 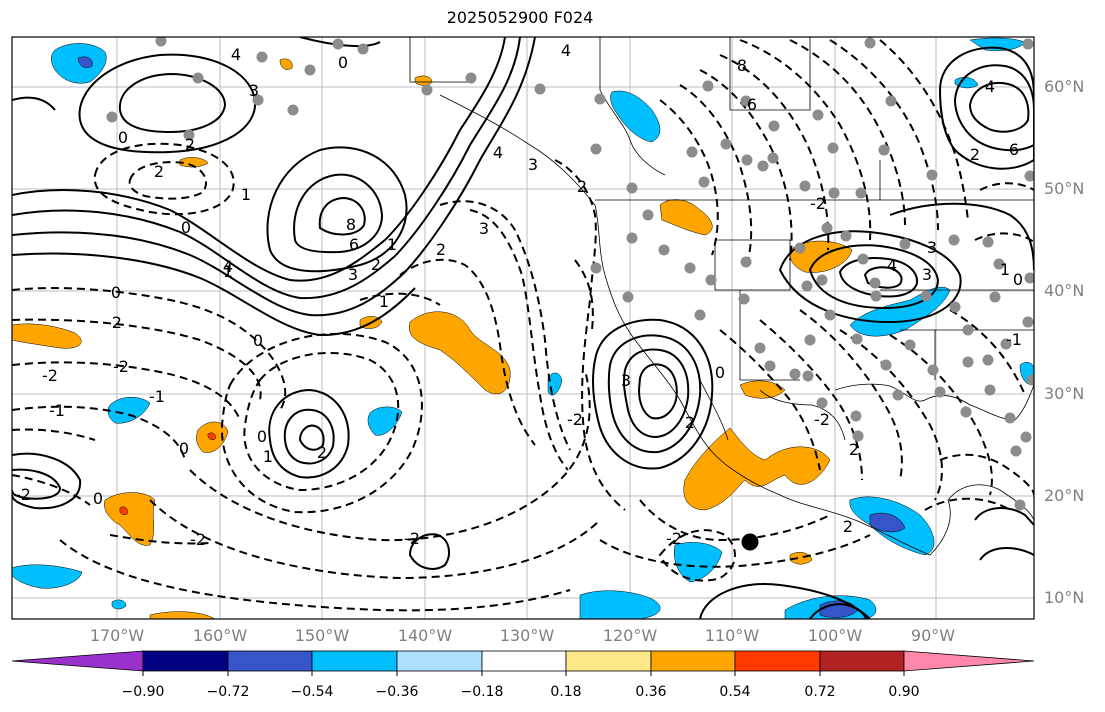 I want to click on lon-label: 140°W, so click(x=425, y=635).